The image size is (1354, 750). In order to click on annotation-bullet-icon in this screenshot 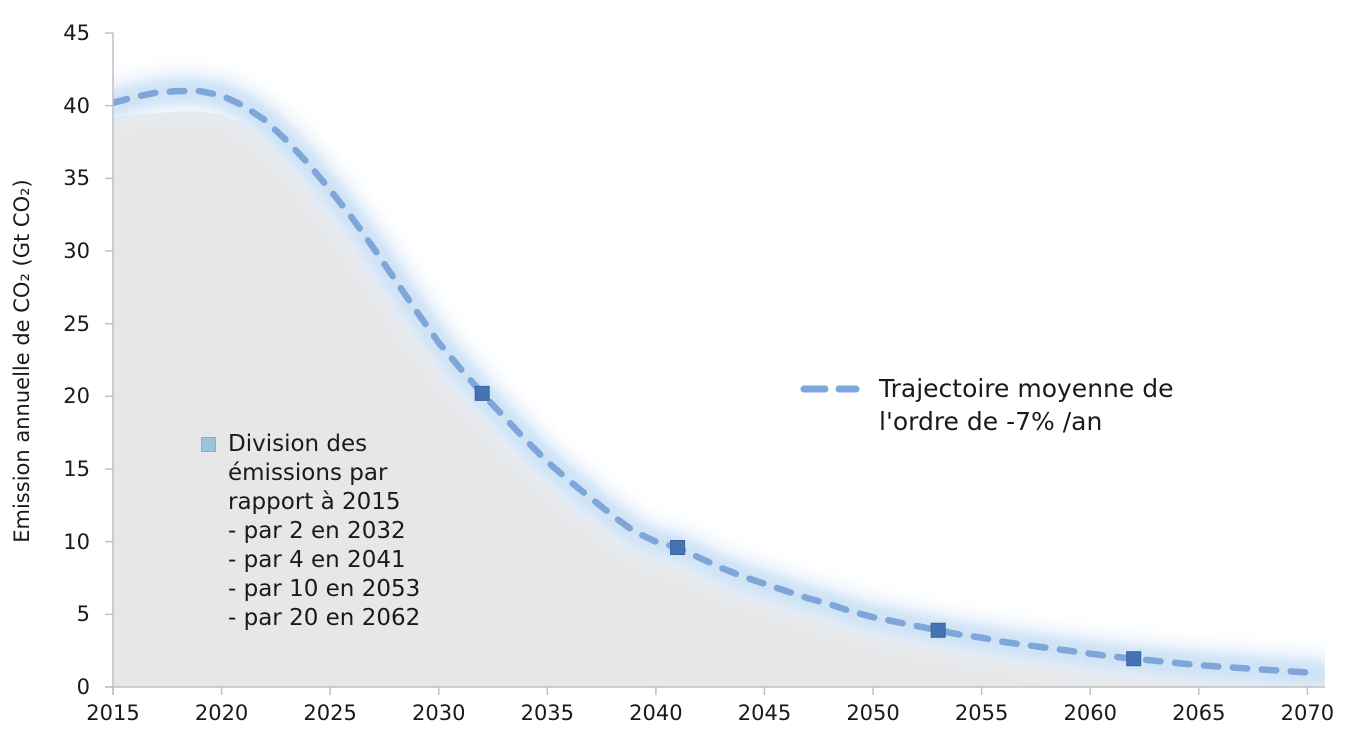, I will do `click(208, 444)`.